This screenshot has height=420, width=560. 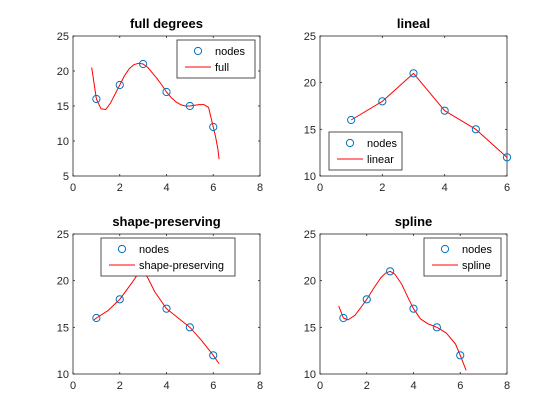 I want to click on chart-title: lineal, so click(x=413, y=23).